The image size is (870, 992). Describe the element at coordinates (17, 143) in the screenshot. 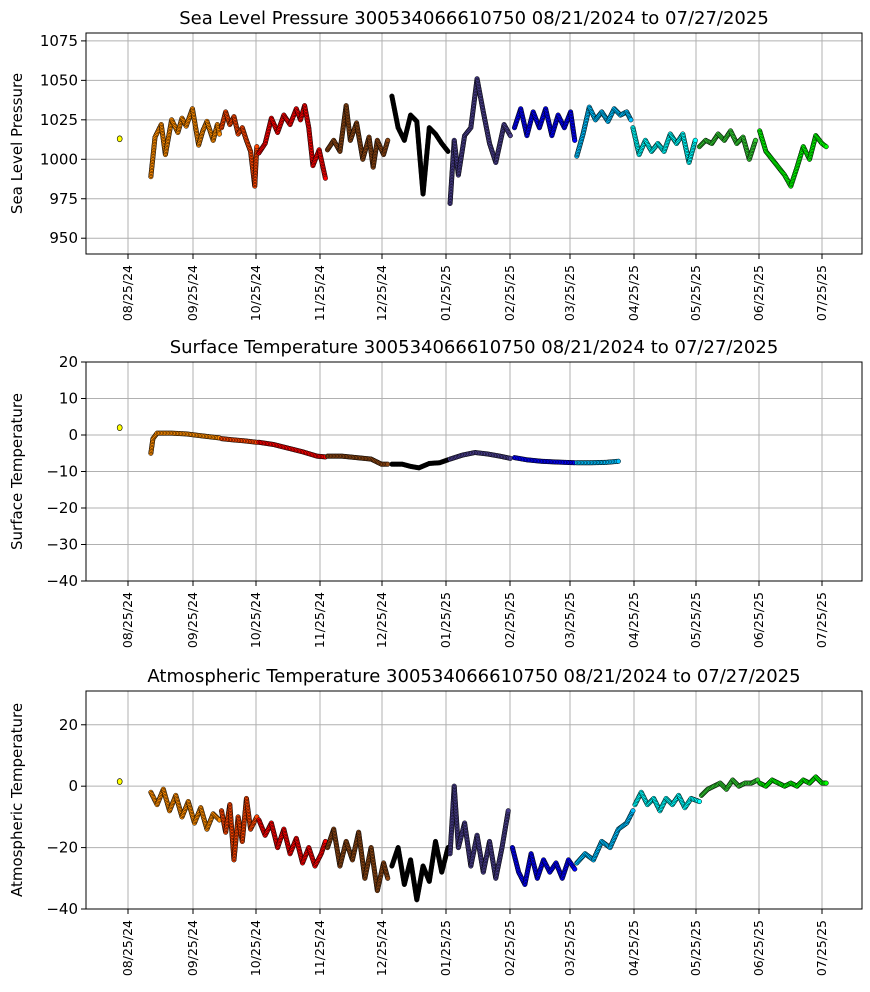

I see `y-axis-label: Sea Level Pressure` at that location.